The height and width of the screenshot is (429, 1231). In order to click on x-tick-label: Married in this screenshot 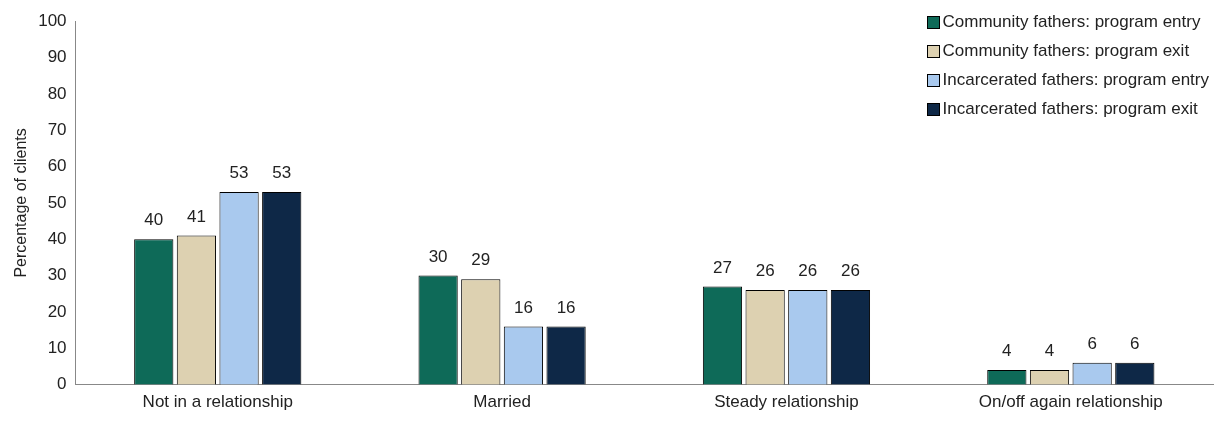, I will do `click(502, 402)`.